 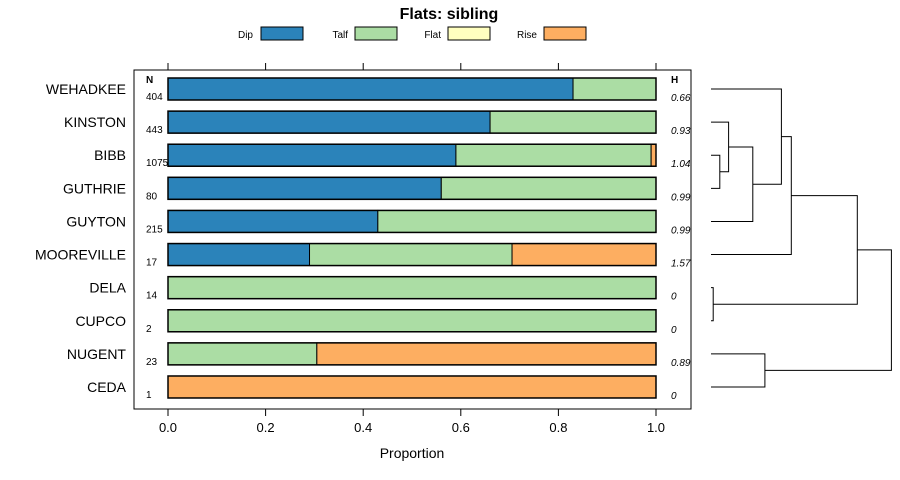 I want to click on x-tick-label-0-6: 0.6, so click(x=461, y=427).